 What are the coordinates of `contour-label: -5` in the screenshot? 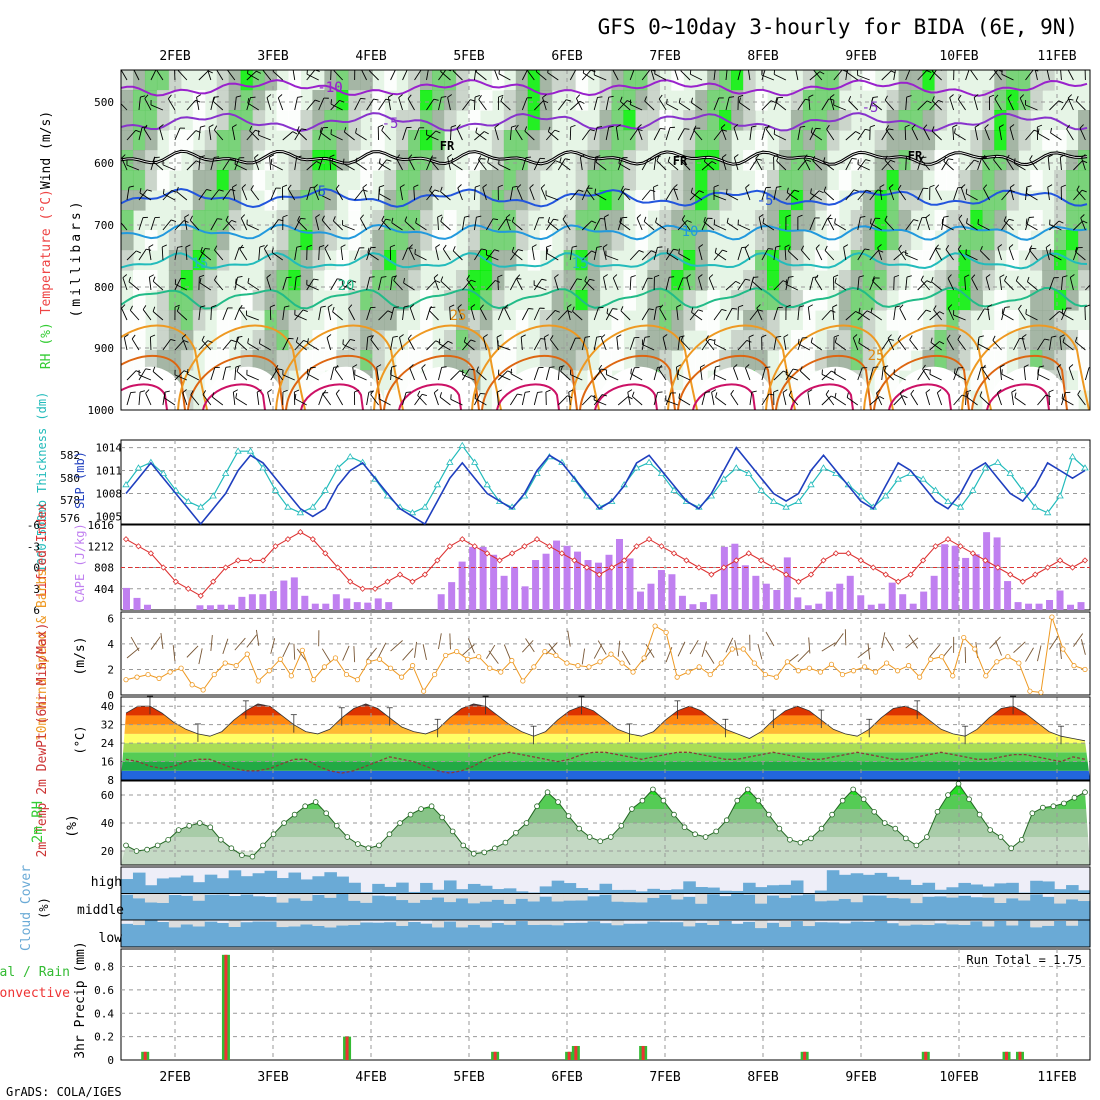 It's located at (765, 201).